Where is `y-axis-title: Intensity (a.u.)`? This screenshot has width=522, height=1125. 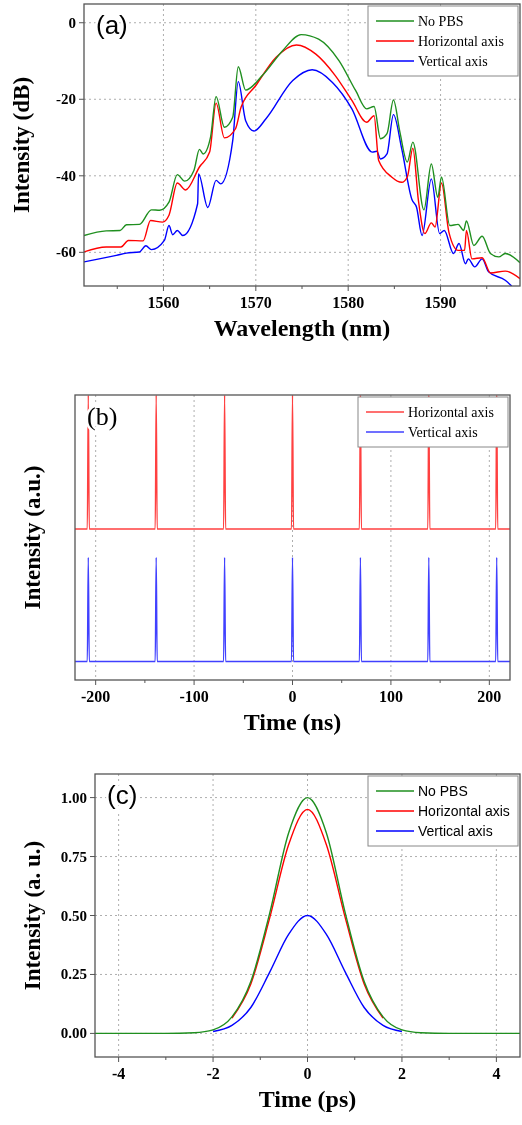 y-axis-title: Intensity (a.u.) is located at coordinates (32, 537).